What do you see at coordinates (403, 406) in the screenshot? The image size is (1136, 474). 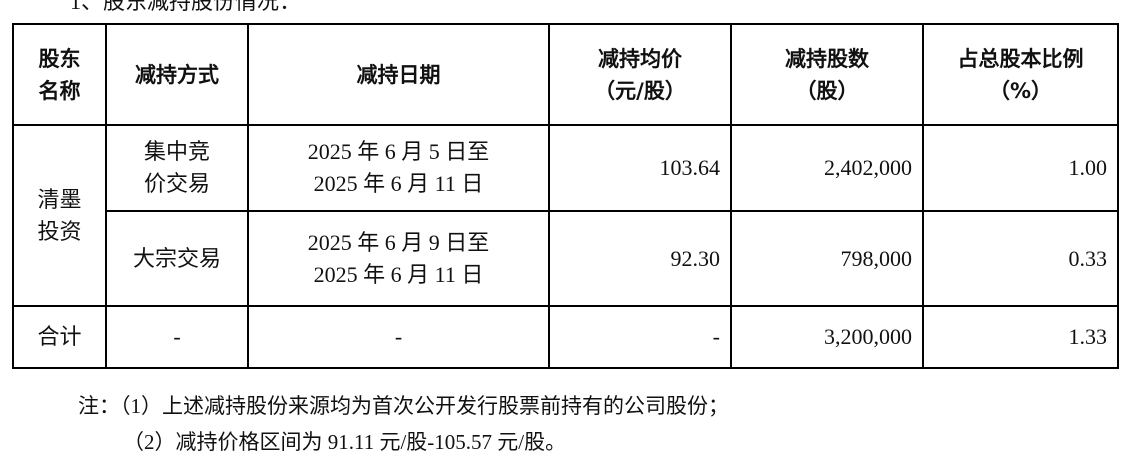 I see `note-1: 注：（1）上述减持股份来源均为首次公开发行股票前持有的公司股份；` at bounding box center [403, 406].